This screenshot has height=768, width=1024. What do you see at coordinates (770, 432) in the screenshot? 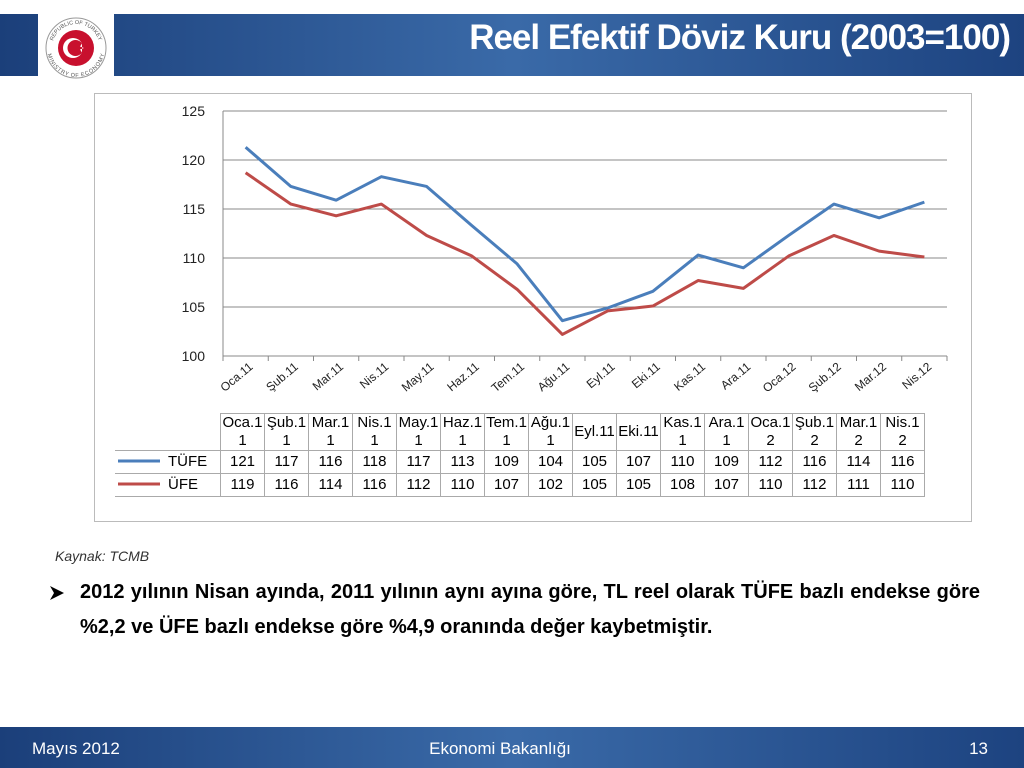
I see `table-header: Oca.12` at bounding box center [770, 432].